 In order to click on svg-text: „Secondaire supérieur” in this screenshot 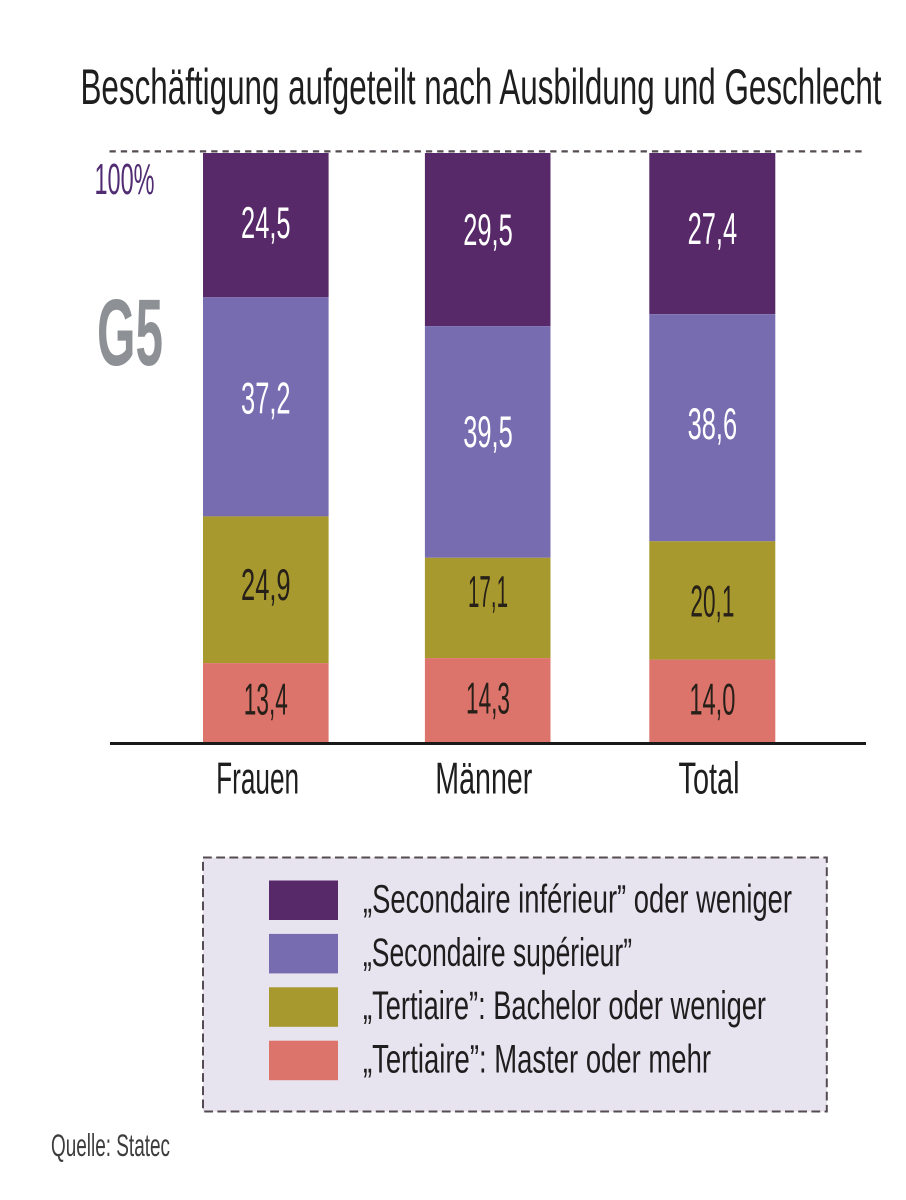, I will do `click(497, 953)`.